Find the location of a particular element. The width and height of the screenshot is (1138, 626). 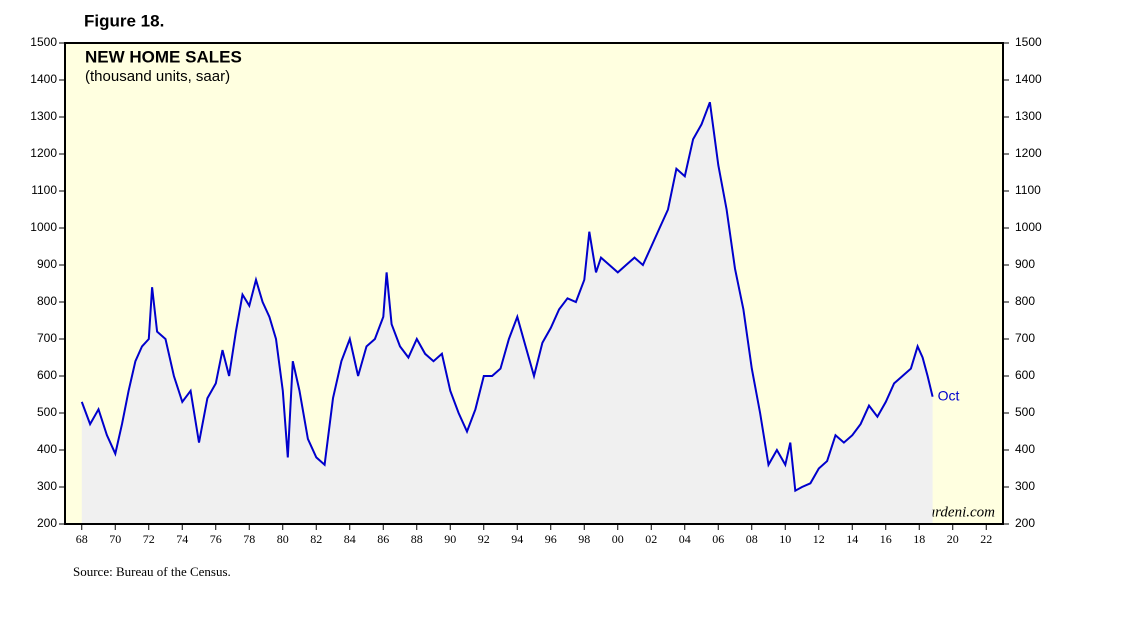

y2-tick-label: 700 is located at coordinates (1025, 338).